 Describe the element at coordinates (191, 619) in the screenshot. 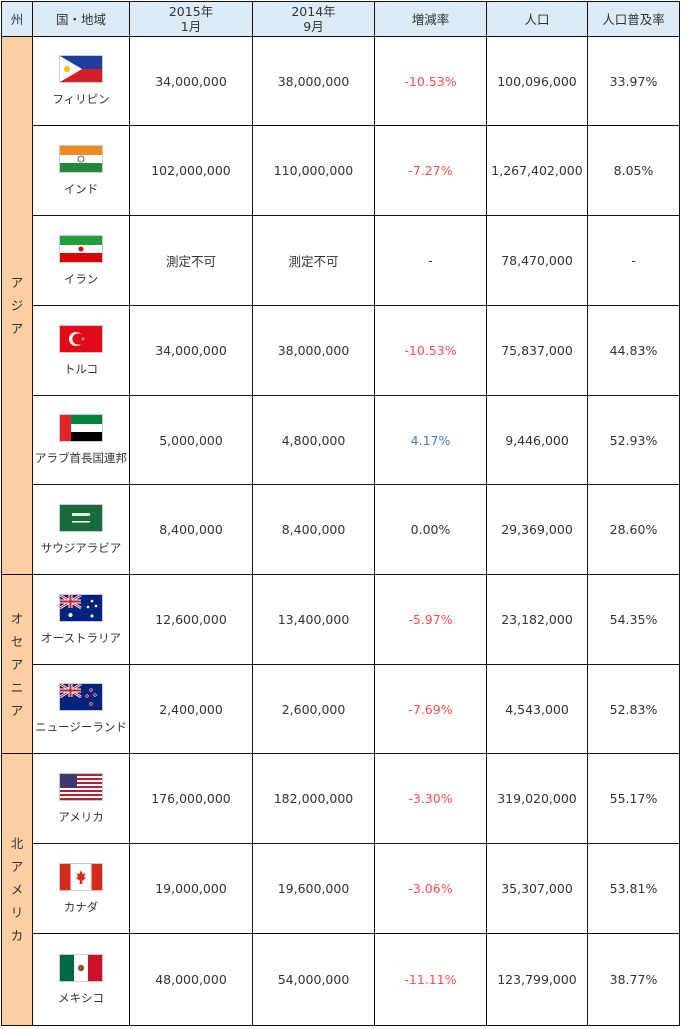

I see `users-jan2015-cell: 12,600,000` at that location.